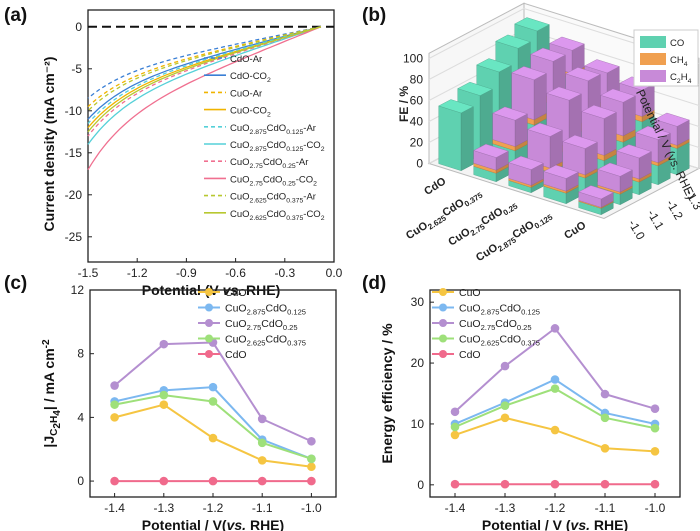  Describe the element at coordinates (418, 363) in the screenshot. I see `y-tick-label: 20` at that location.